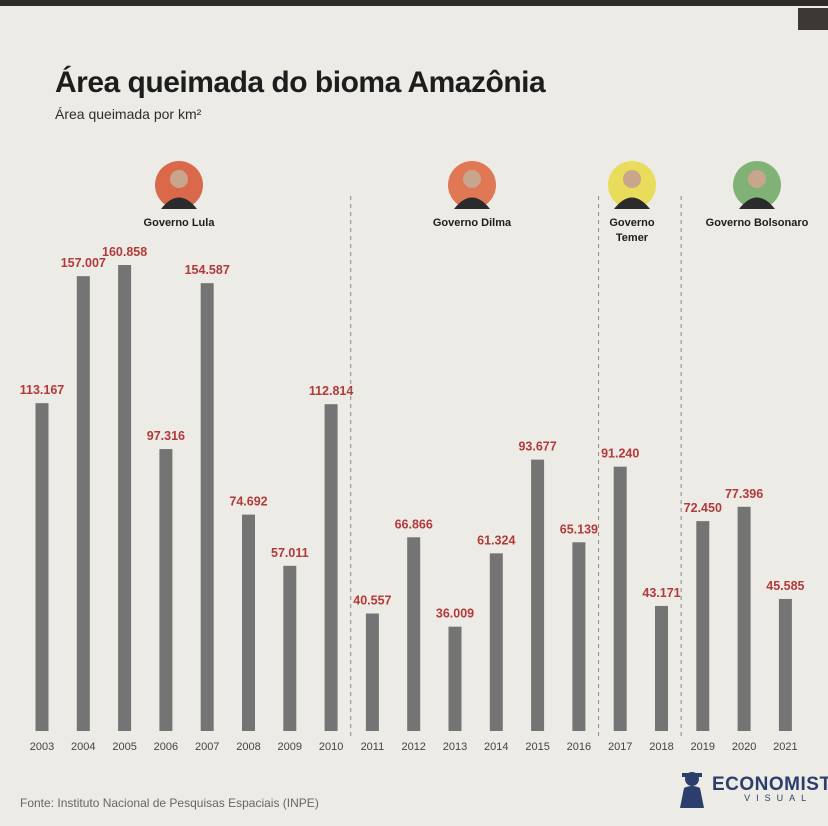  What do you see at coordinates (744, 494) in the screenshot?
I see `value-label-2020: 77.396` at bounding box center [744, 494].